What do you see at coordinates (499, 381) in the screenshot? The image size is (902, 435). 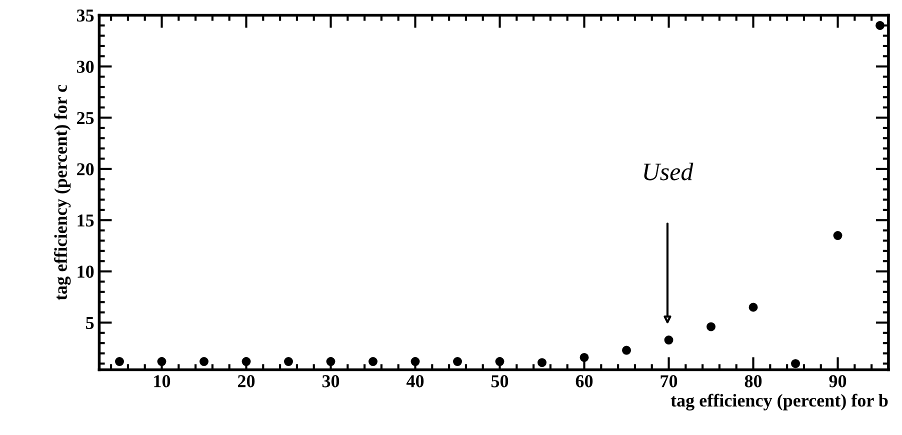 I see `x-tick-label: 50` at bounding box center [499, 381].